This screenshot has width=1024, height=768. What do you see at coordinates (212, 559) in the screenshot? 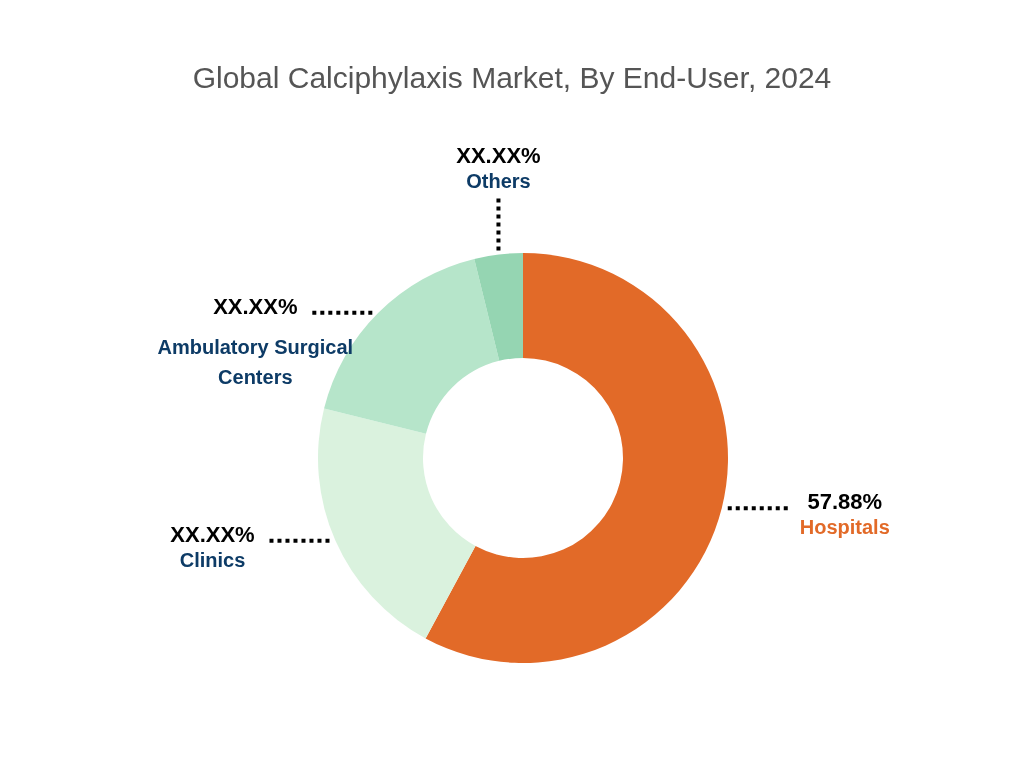
I see `slice-label: Clinics` at bounding box center [212, 559].